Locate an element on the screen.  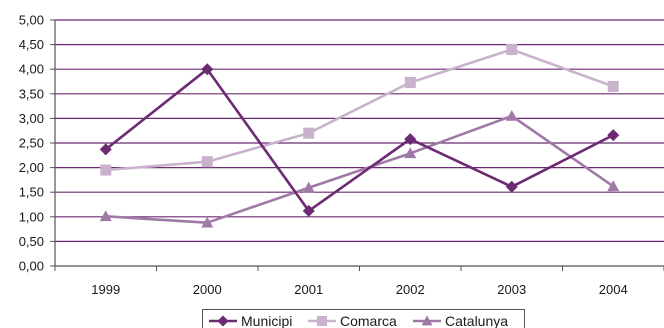
legend-box is located at coordinates (363, 318).